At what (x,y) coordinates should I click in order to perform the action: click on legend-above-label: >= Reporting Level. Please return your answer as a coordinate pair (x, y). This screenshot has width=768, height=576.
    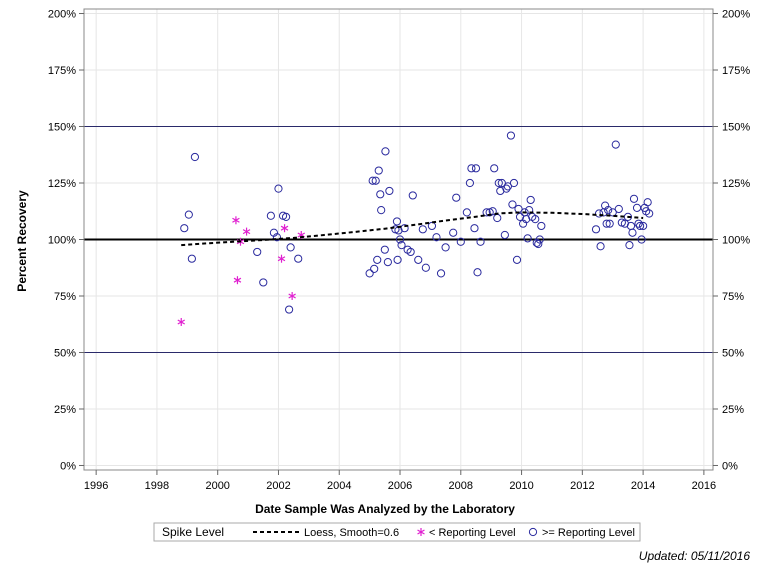
    Looking at the image, I should click on (588, 533).